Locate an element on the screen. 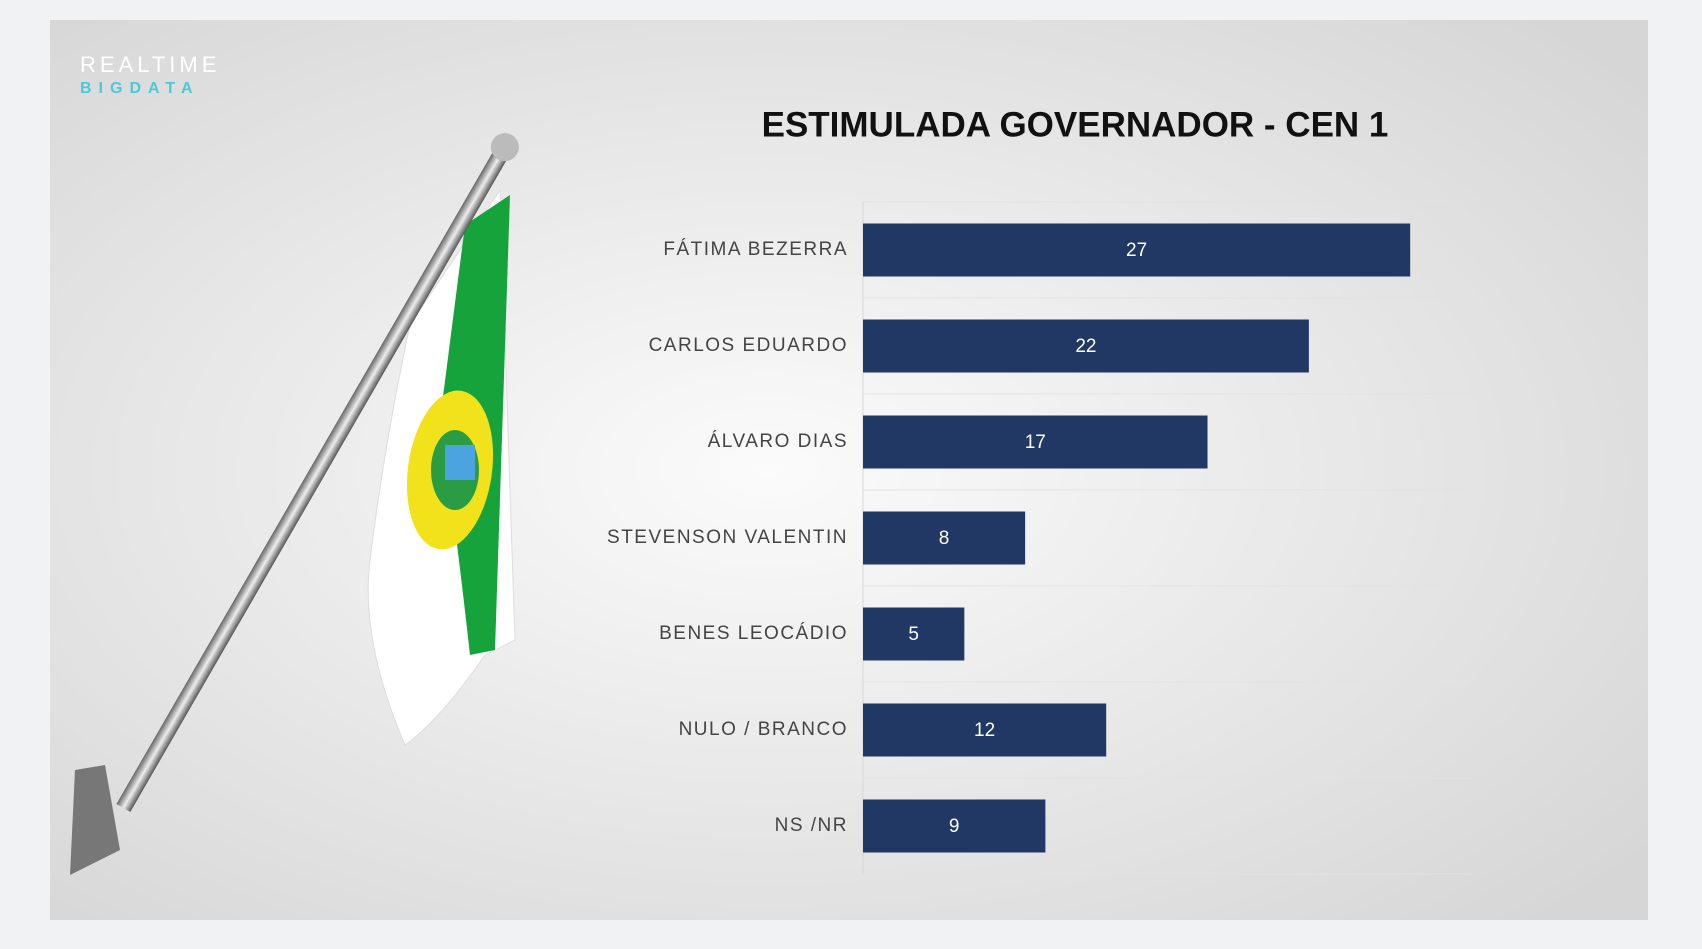 This screenshot has height=949, width=1702. data-label: 17 is located at coordinates (1035, 442).